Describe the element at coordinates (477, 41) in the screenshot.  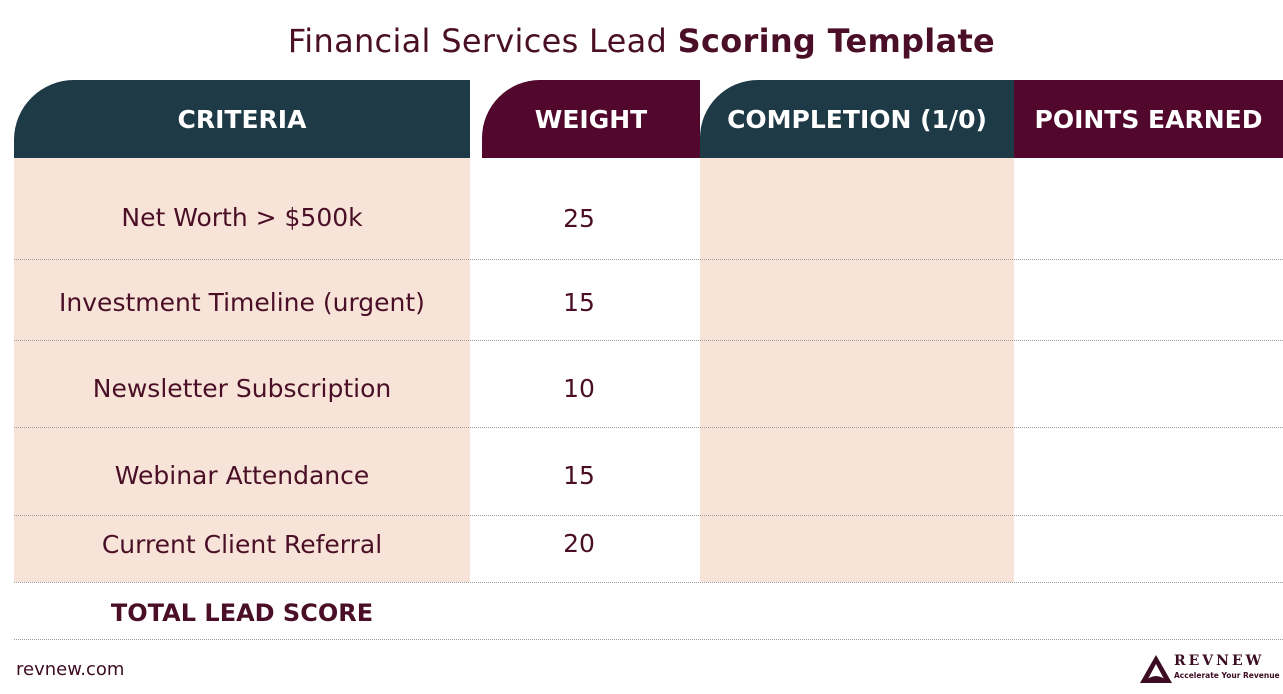
I see `title-regular: Financial Services Lead` at that location.